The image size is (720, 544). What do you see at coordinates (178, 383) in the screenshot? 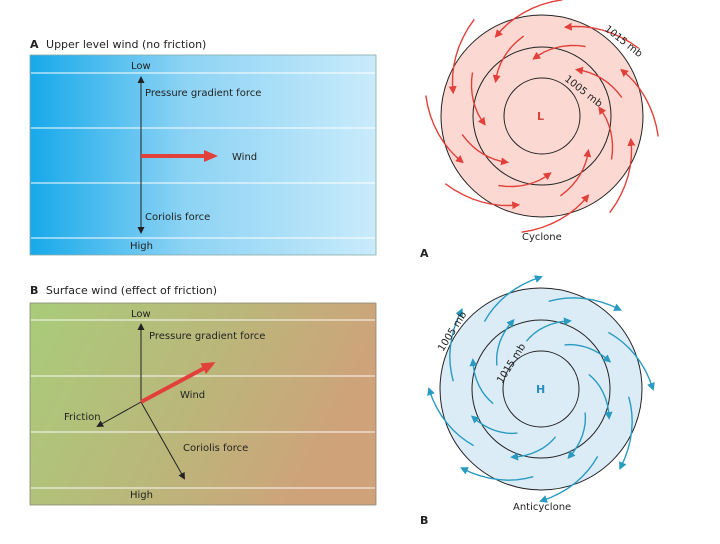
I see `panel-b-wind-arrow` at bounding box center [178, 383].